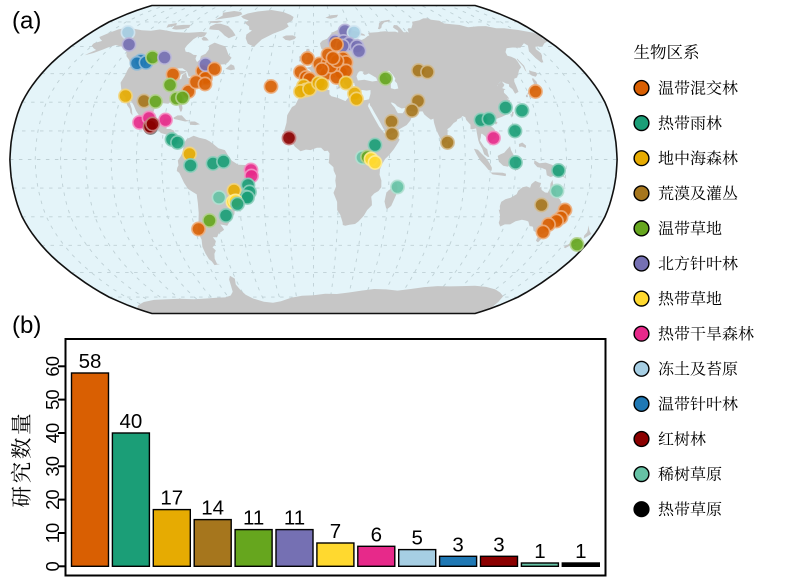  What do you see at coordinates (26, 325) in the screenshot?
I see `svg-text: (b)` at bounding box center [26, 325].